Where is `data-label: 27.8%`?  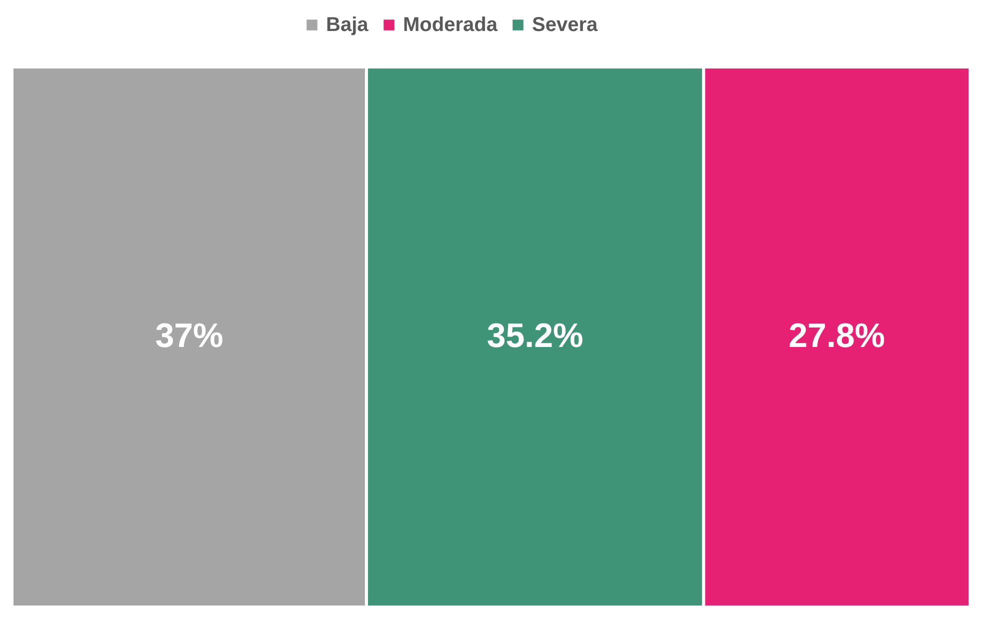 data-label: 27.8% is located at coordinates (837, 336).